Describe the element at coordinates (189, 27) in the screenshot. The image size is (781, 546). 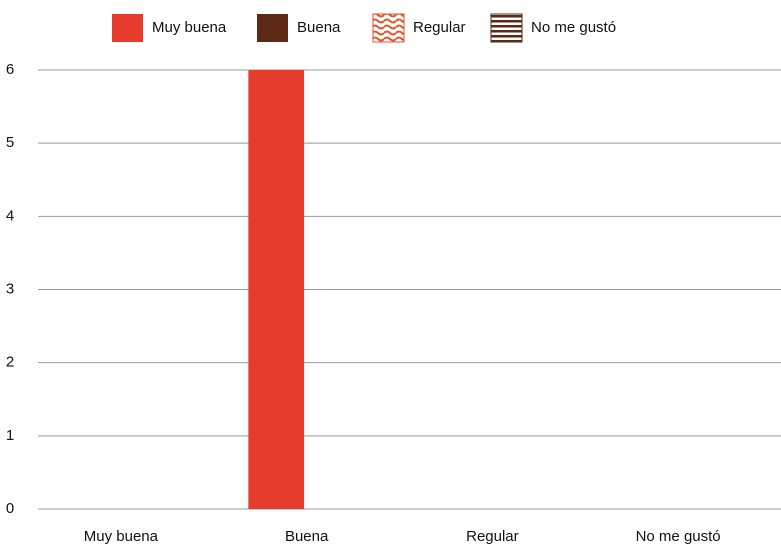
I see `legend-label: Muy buena` at that location.